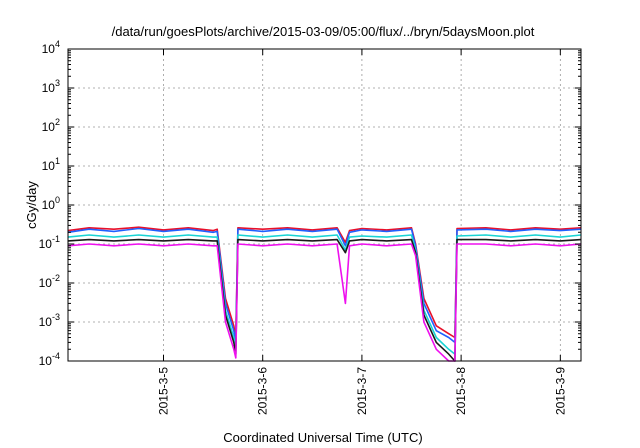  What do you see at coordinates (51, 47) in the screenshot?
I see `y-tick-label: 10⁴` at bounding box center [51, 47].